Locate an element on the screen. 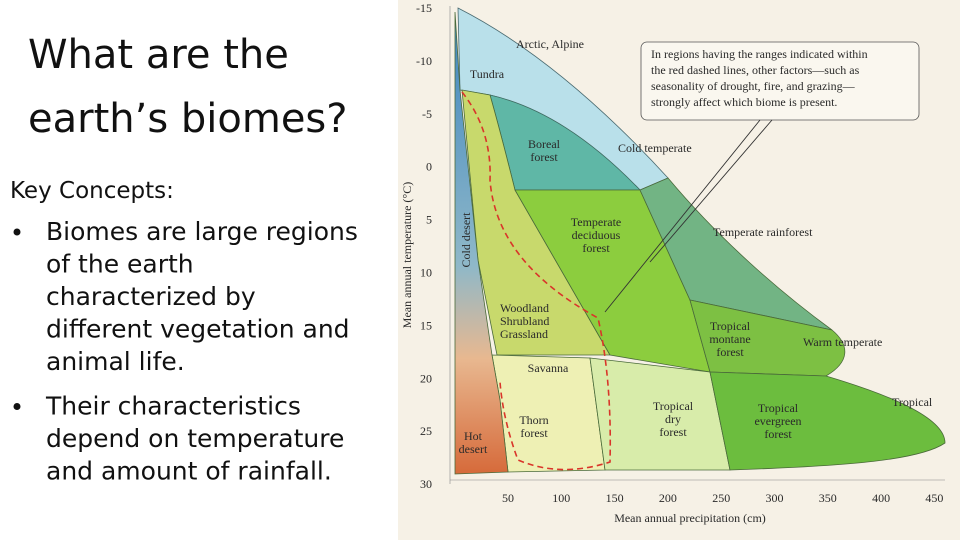  zone-label: Temperate rainforest is located at coordinates (763, 232).